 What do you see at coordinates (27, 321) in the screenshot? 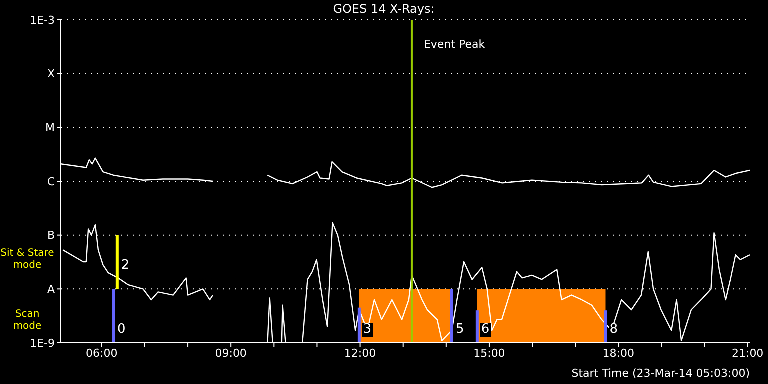
I see `text: Scan mode` at bounding box center [27, 321].